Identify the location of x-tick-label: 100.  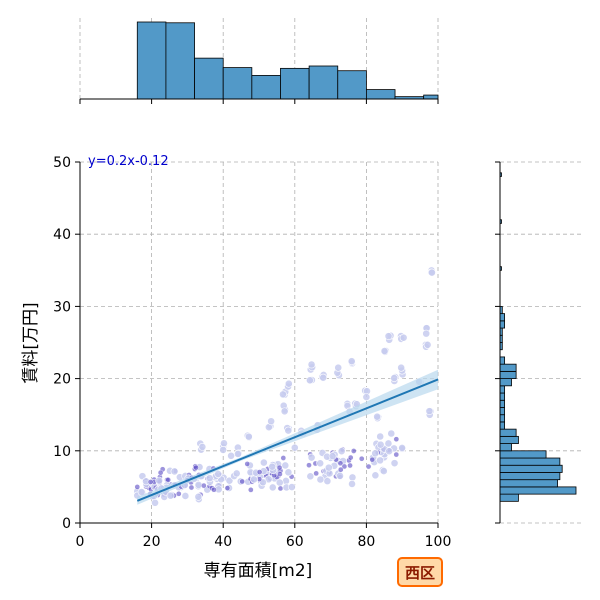
(438, 542).